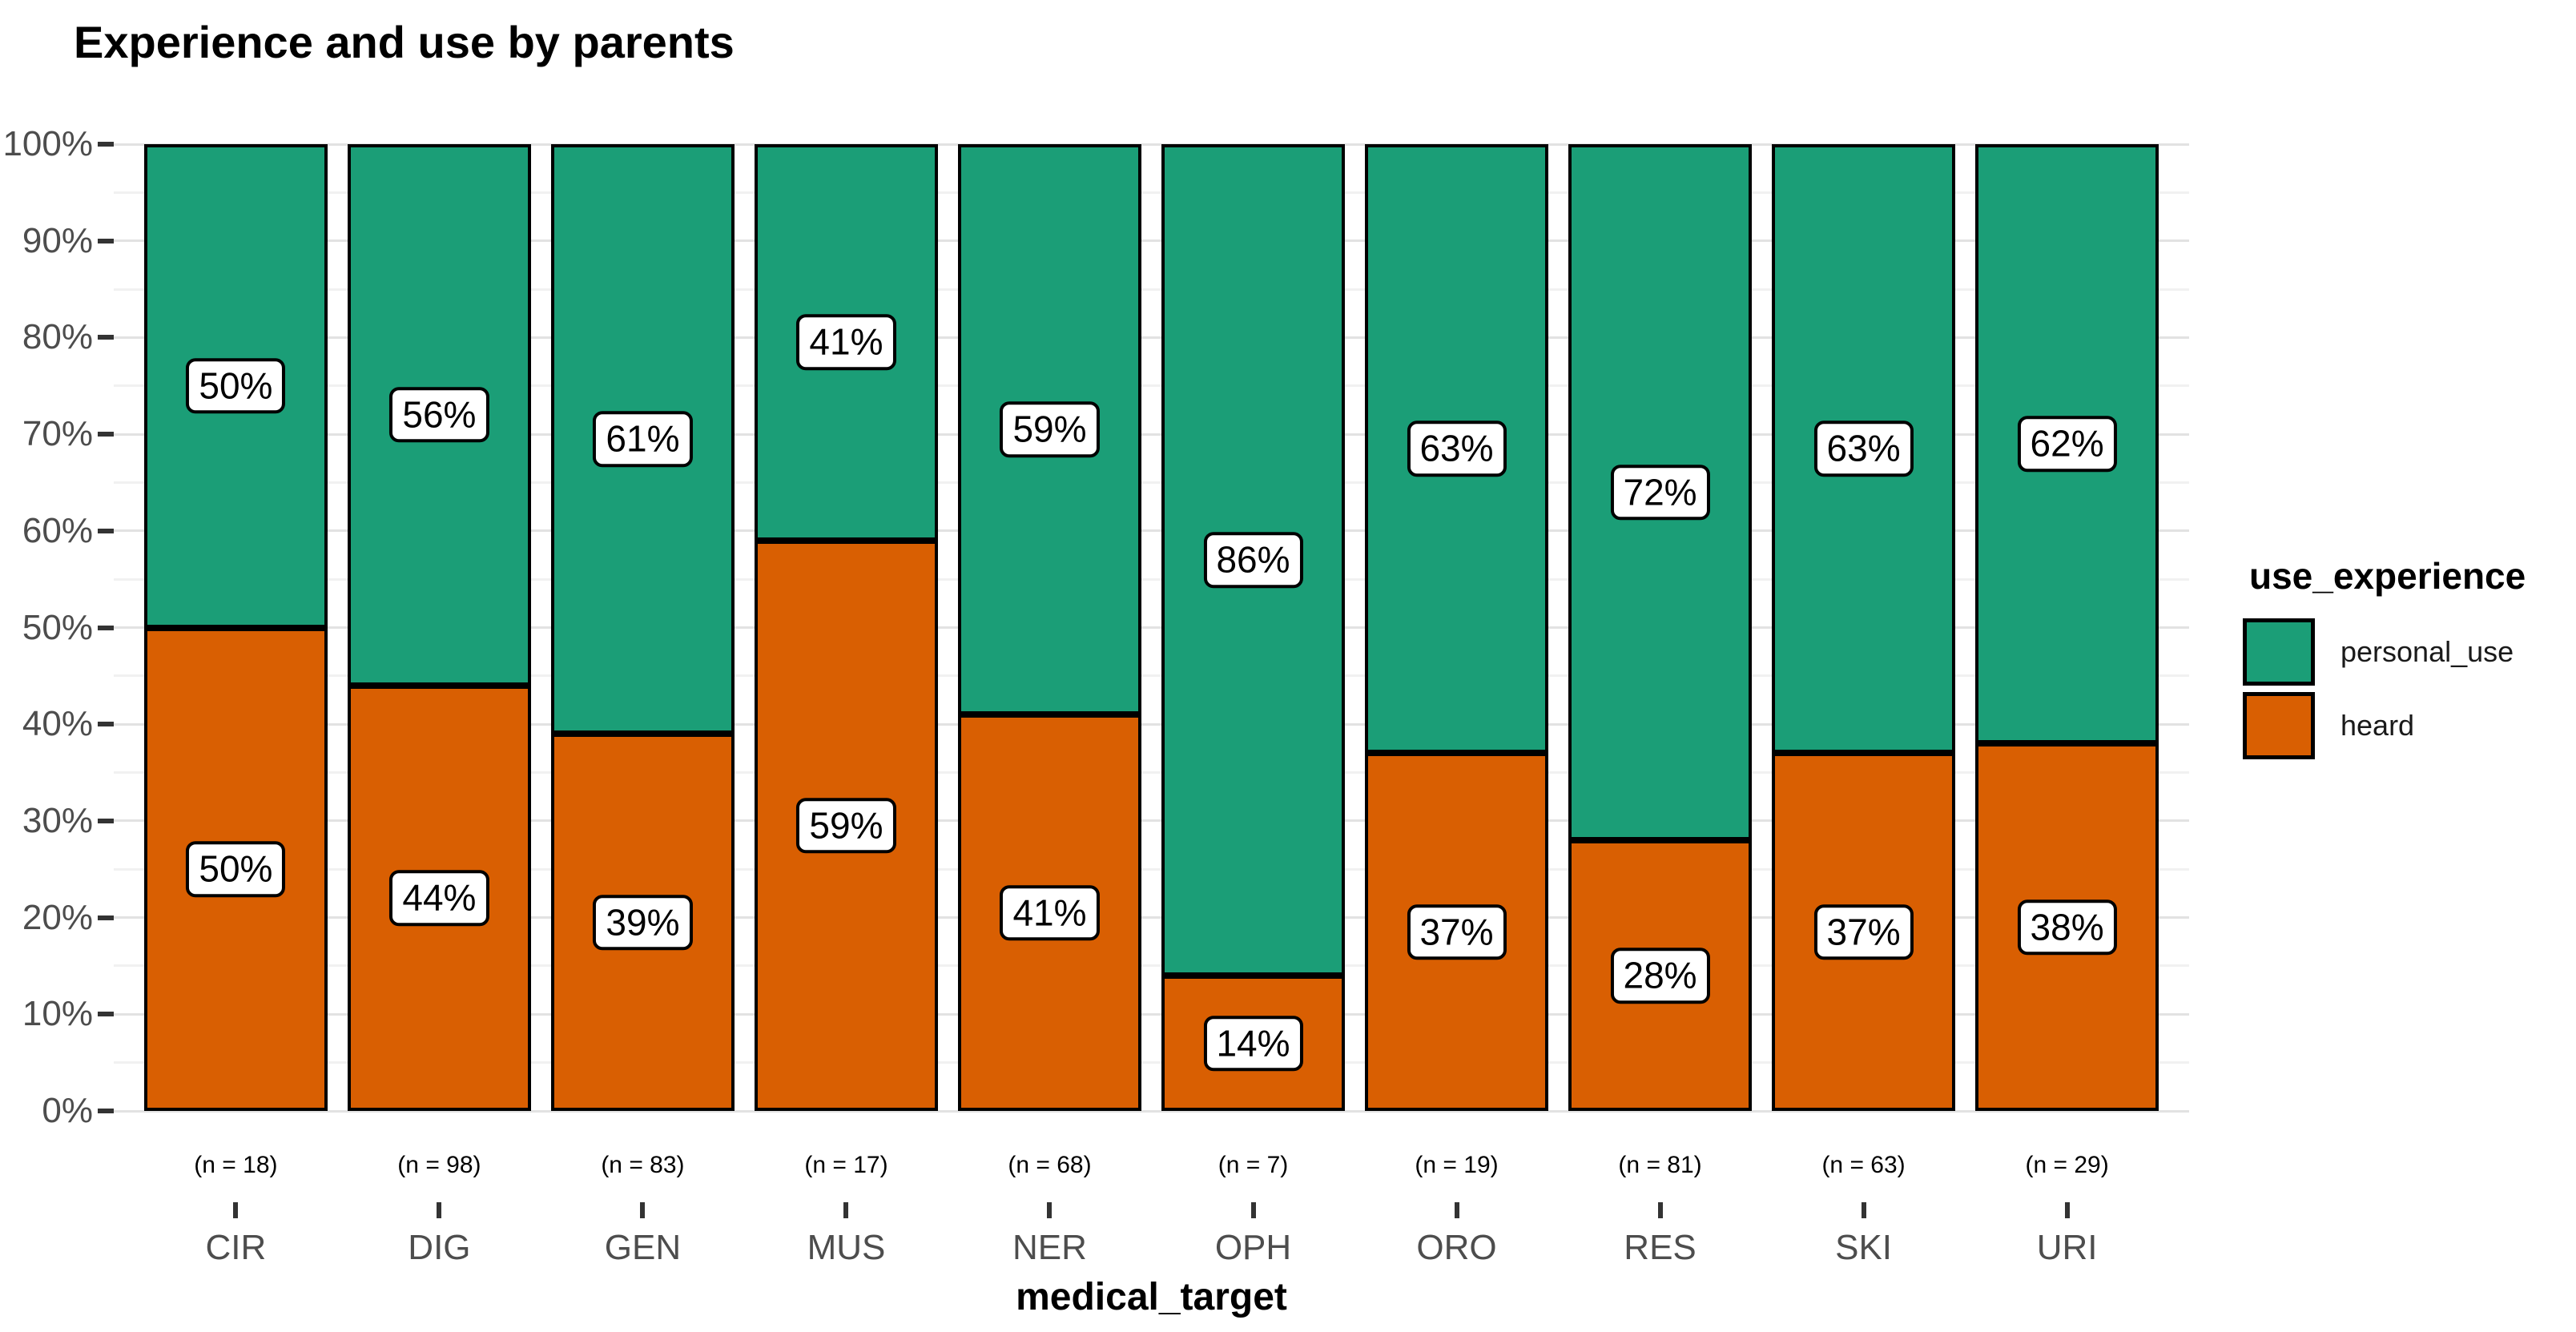 This screenshot has height=1332, width=2576. What do you see at coordinates (1456, 1248) in the screenshot?
I see `x-axis-label-ORO: ORO` at bounding box center [1456, 1248].